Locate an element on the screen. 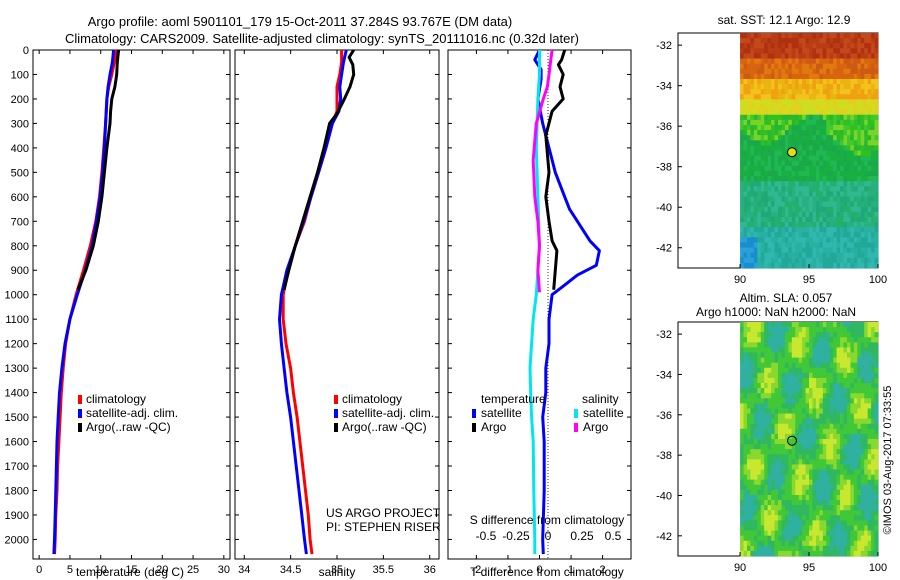 The width and height of the screenshot is (900, 580). t-difference-xlabel: T difference from climatology is located at coordinates (547, 572).